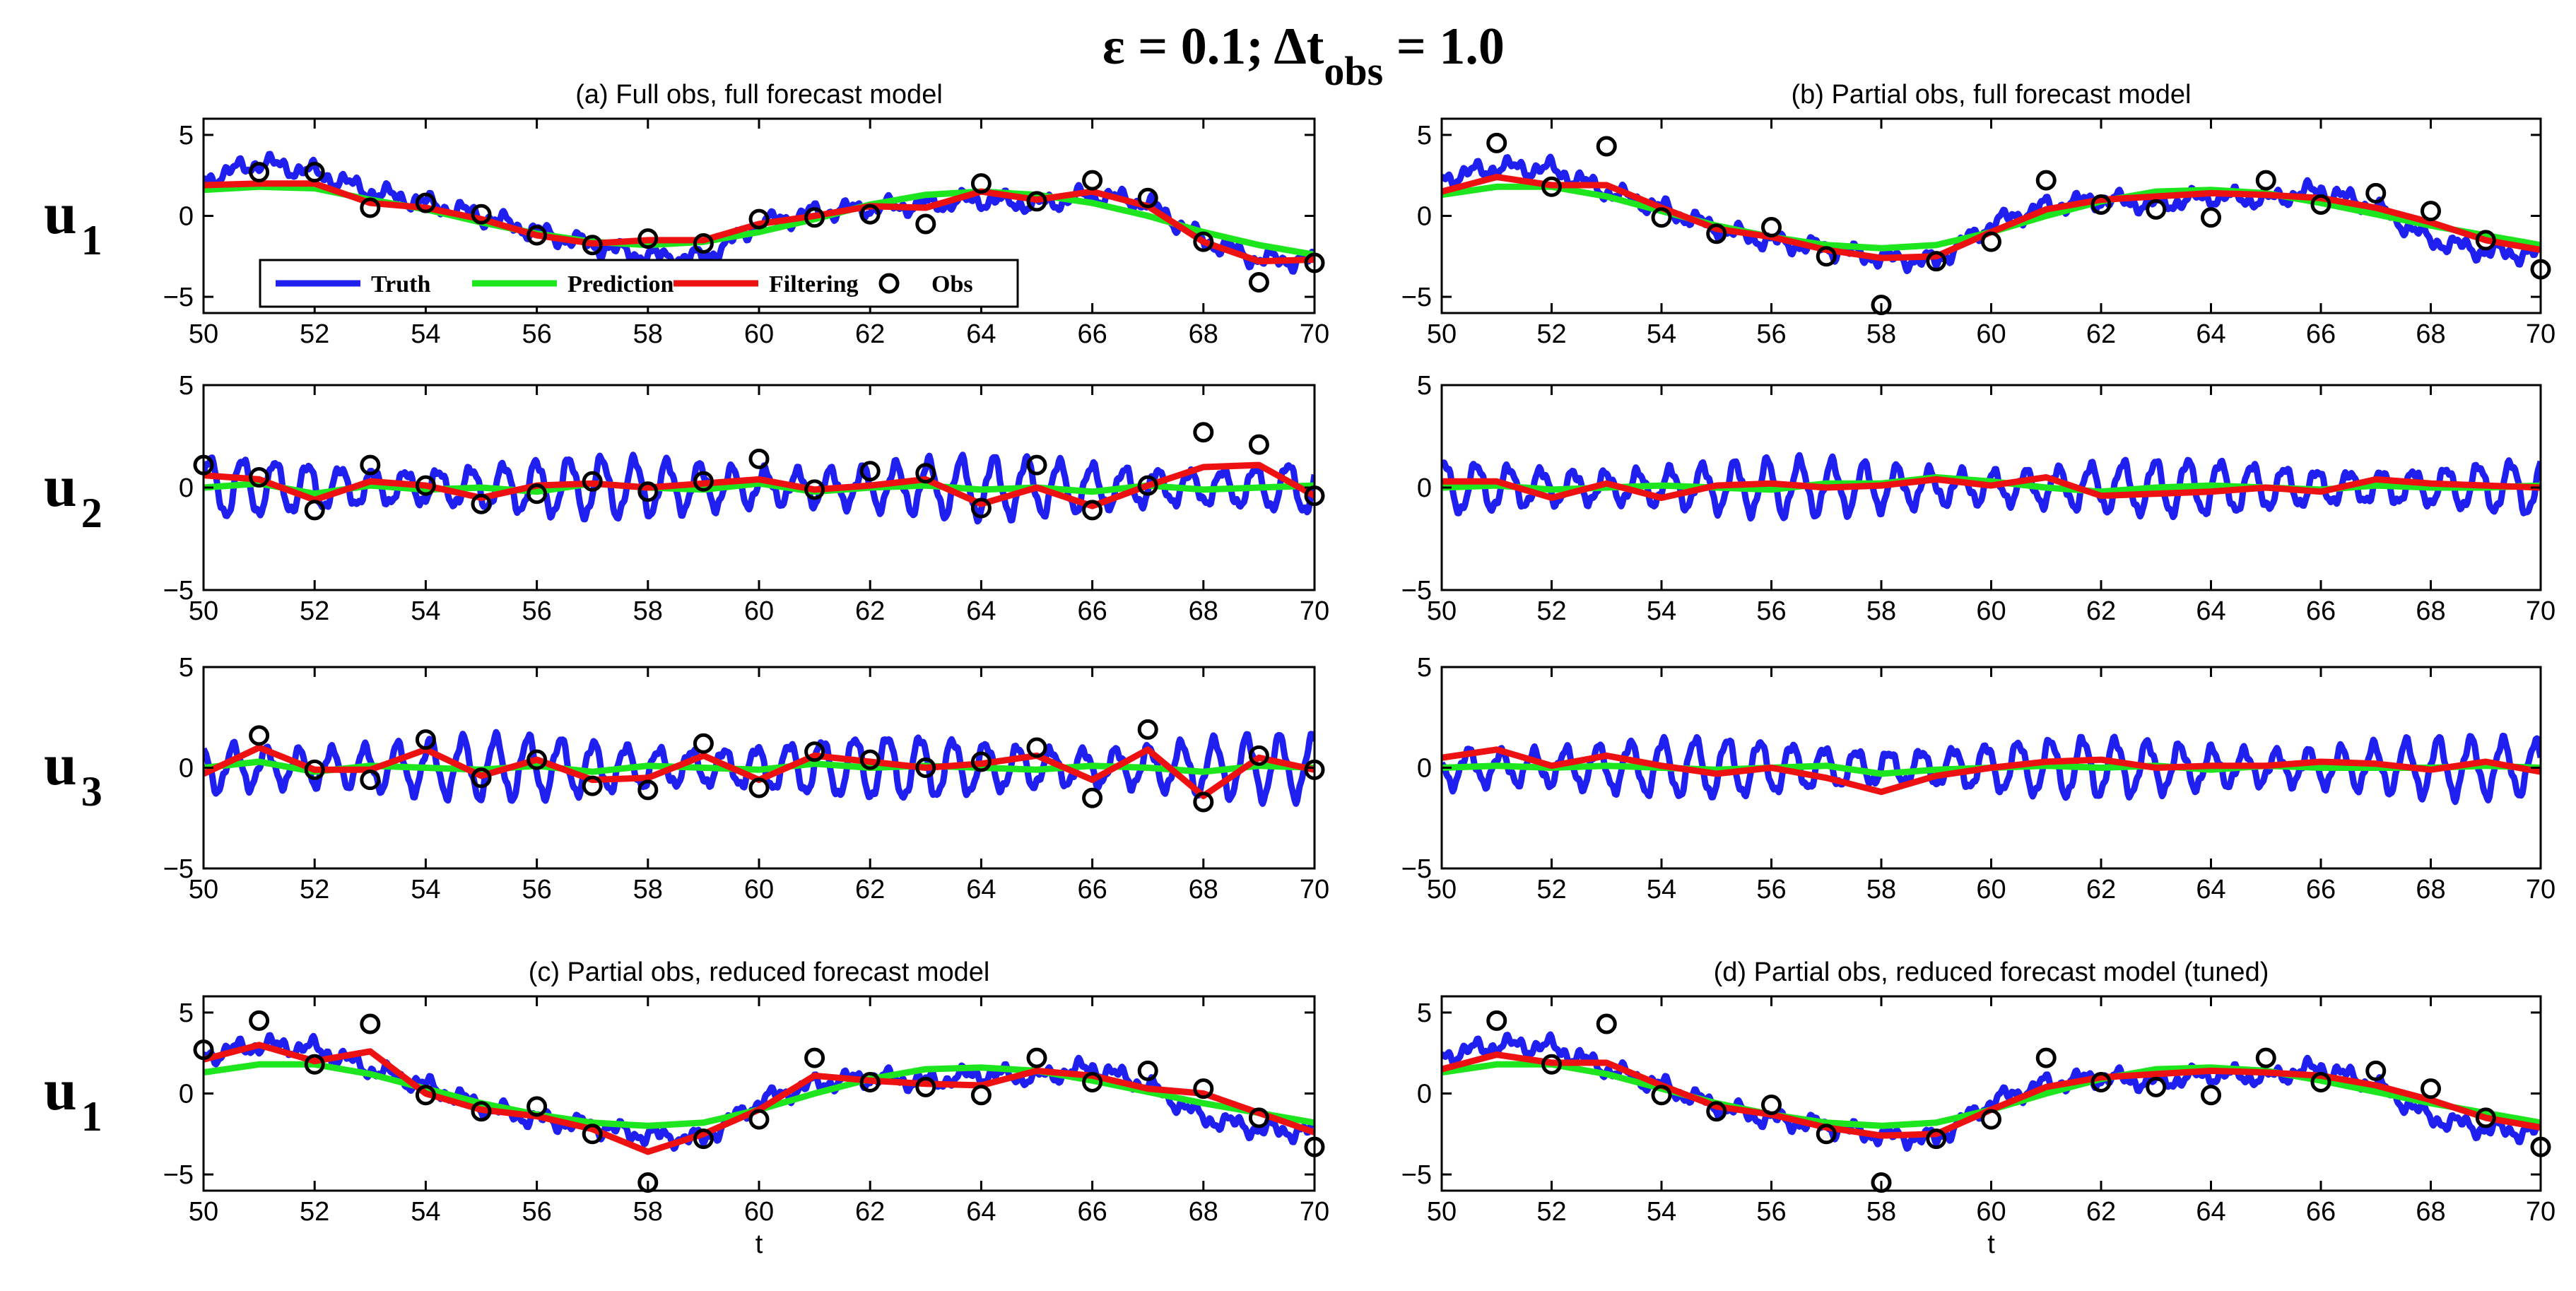 This screenshot has width=2576, height=1291. I want to click on legend-swatch-obs, so click(889, 283).